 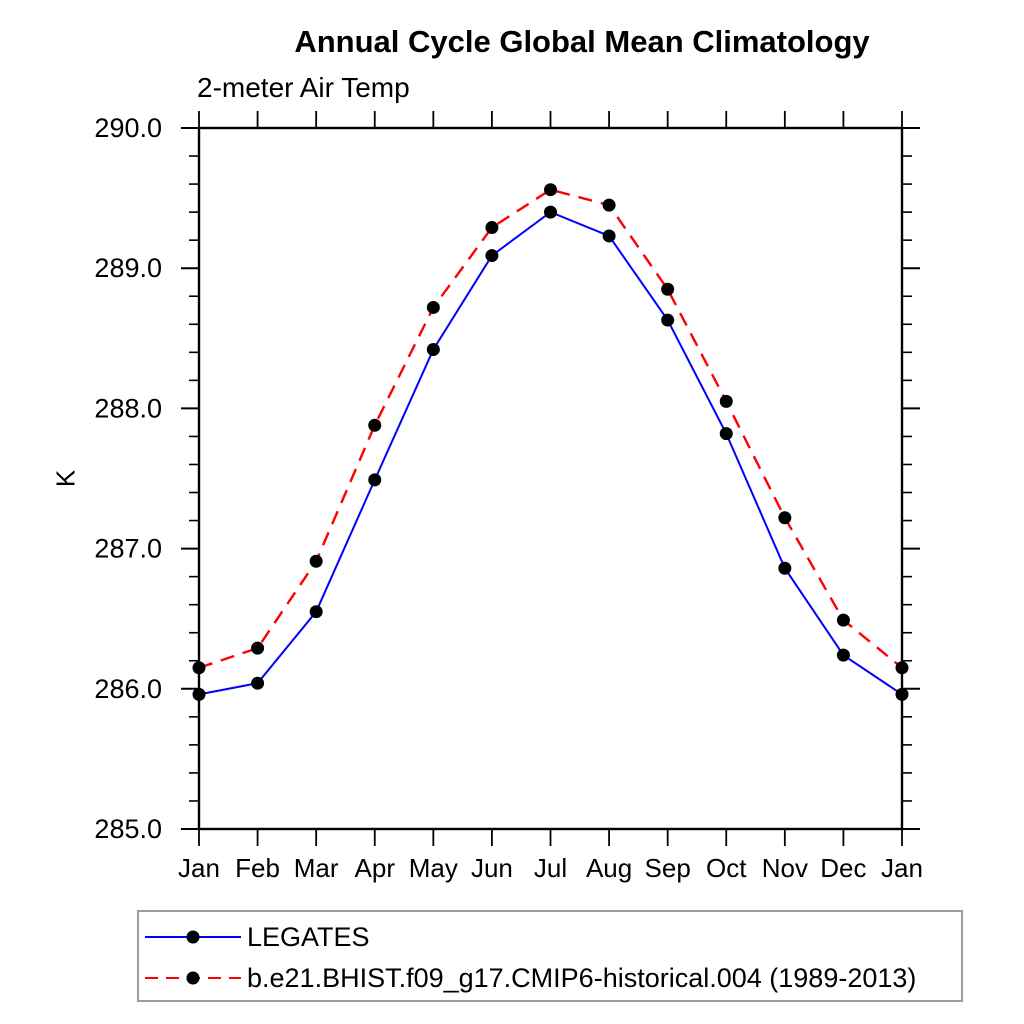 I want to click on x-tick-label: Jul, so click(x=550, y=868).